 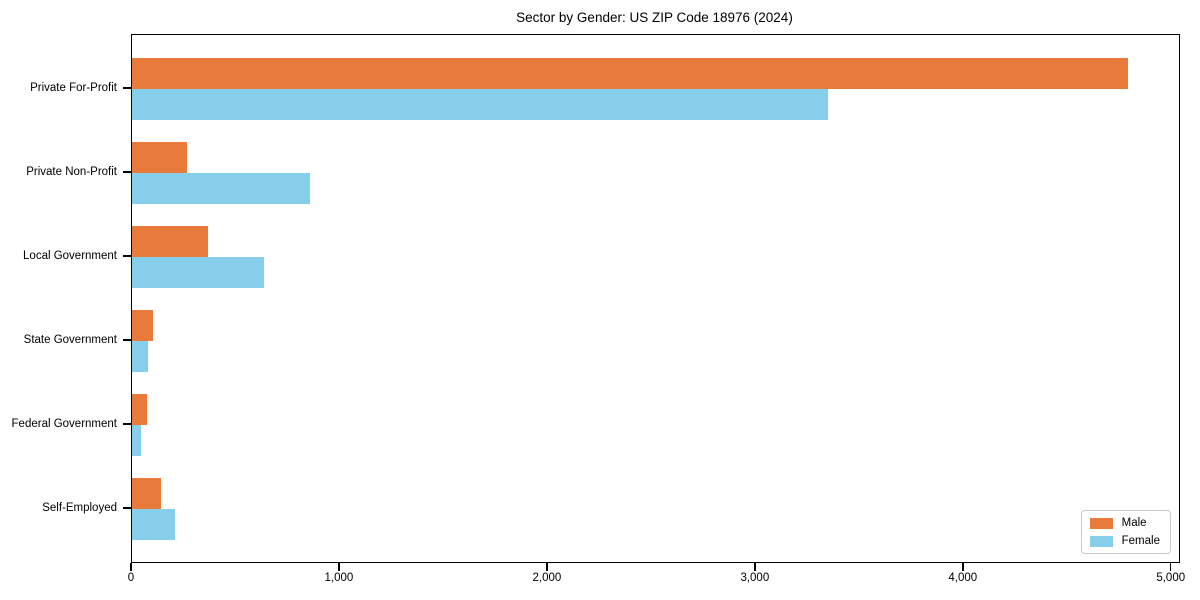 I want to click on bar-male-private-non-profit, so click(x=160, y=157).